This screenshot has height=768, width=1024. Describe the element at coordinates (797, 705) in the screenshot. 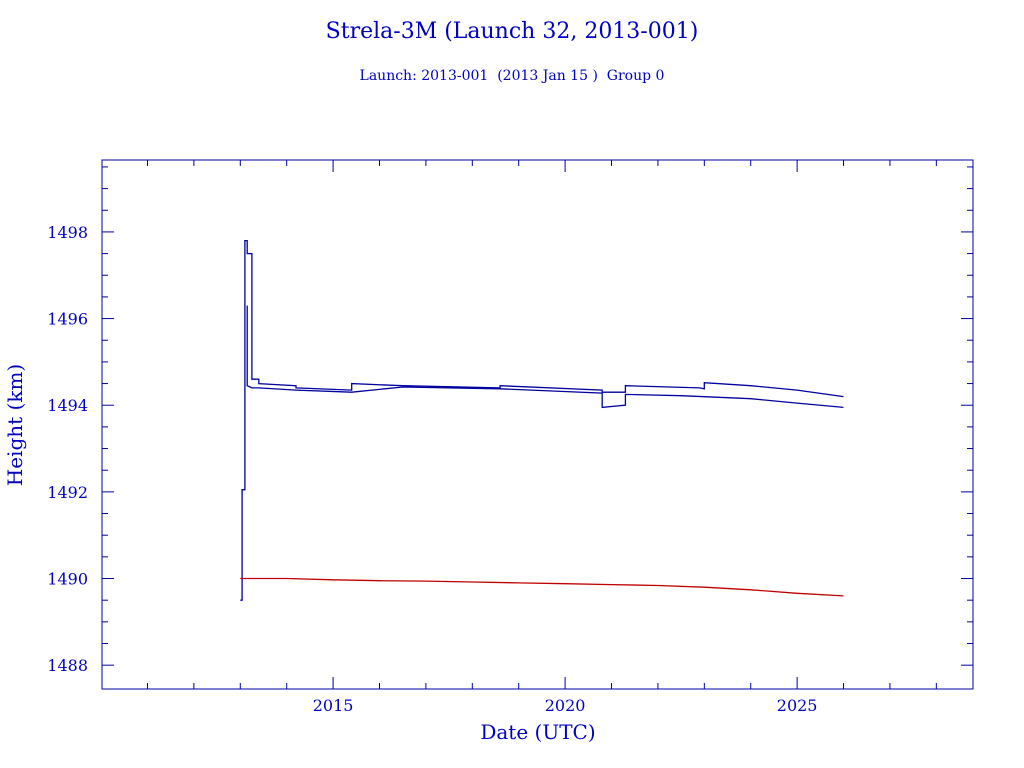

I see `x-tick-label: 2025` at that location.